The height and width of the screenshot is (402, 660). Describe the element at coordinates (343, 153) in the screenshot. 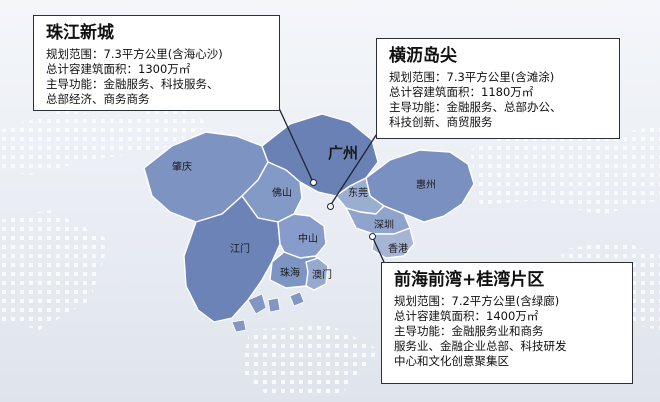

I see `city-label-guangzhou: 广州` at that location.